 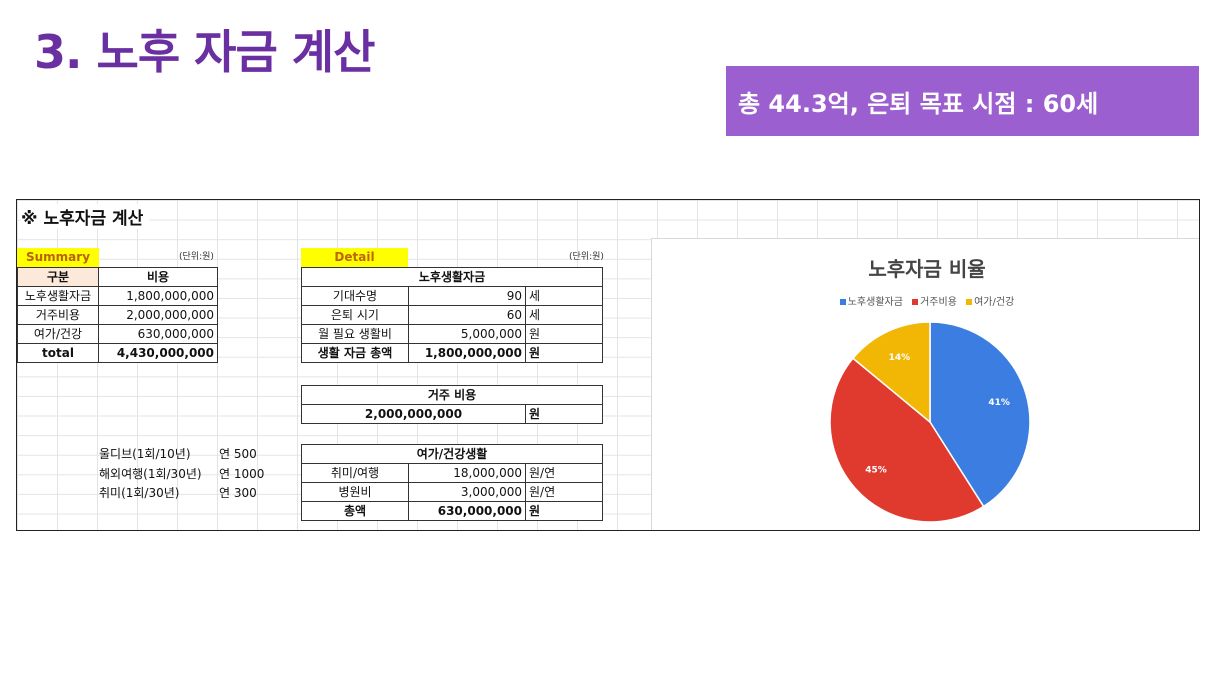 I want to click on leisure-note-label: 울디브(1회/10년), so click(x=145, y=454).